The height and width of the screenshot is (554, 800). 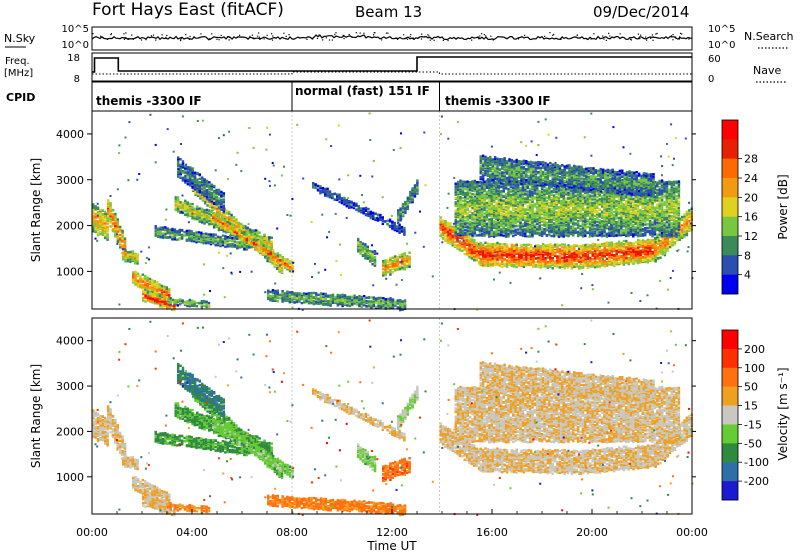 I want to click on freq-label-1: Freq., so click(x=17, y=61).